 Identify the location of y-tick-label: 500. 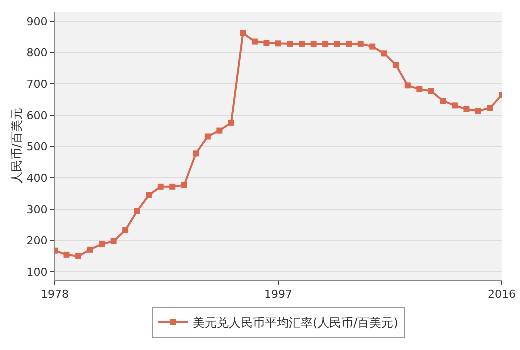
(37, 147).